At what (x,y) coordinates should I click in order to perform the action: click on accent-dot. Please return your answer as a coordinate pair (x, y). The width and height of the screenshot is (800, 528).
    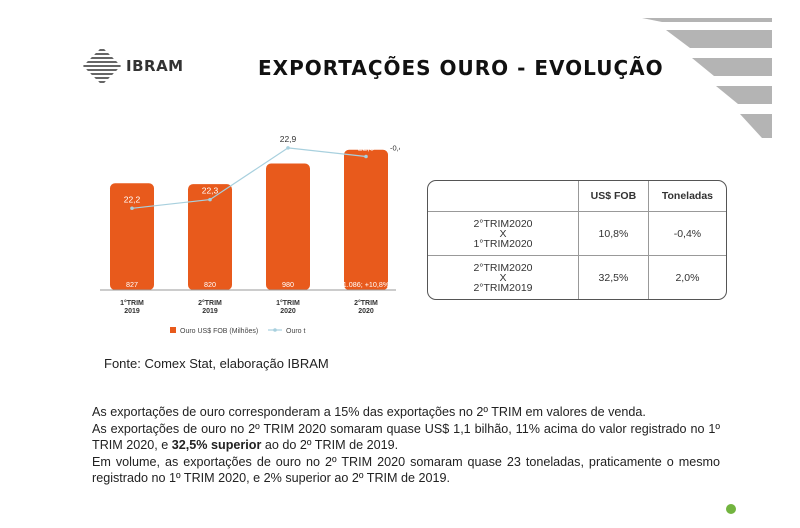
    Looking at the image, I should click on (731, 509).